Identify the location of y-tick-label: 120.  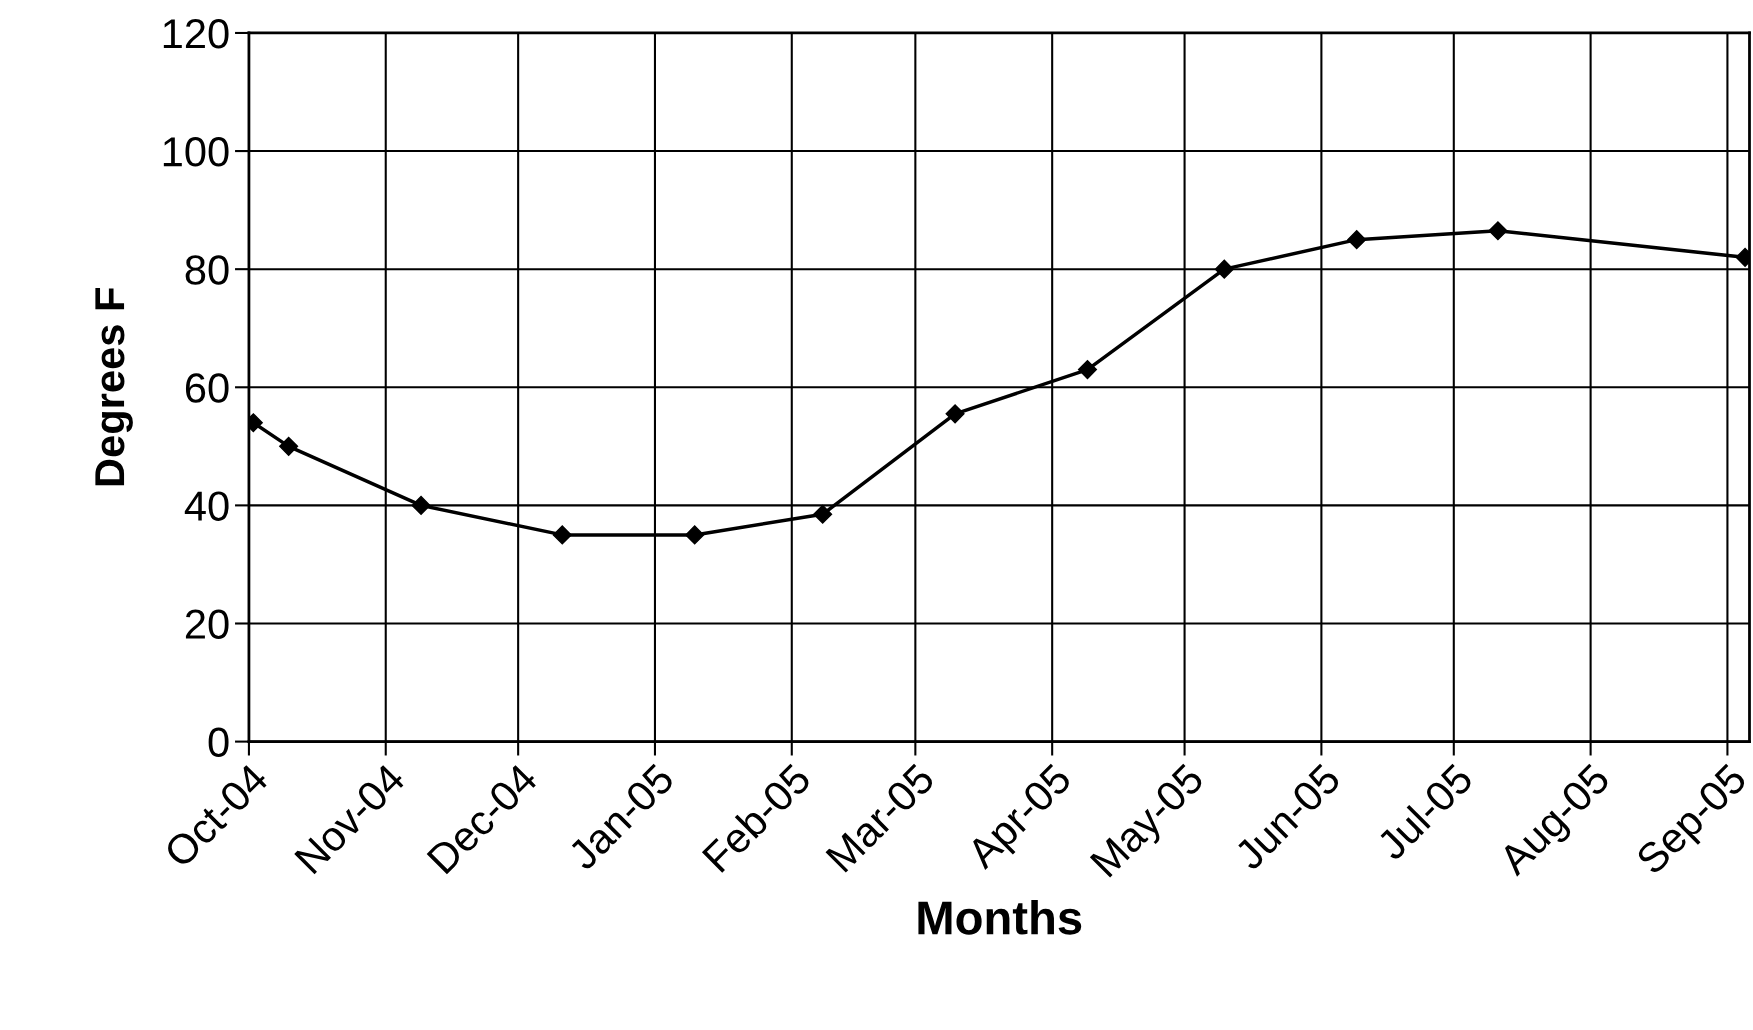
(196, 33).